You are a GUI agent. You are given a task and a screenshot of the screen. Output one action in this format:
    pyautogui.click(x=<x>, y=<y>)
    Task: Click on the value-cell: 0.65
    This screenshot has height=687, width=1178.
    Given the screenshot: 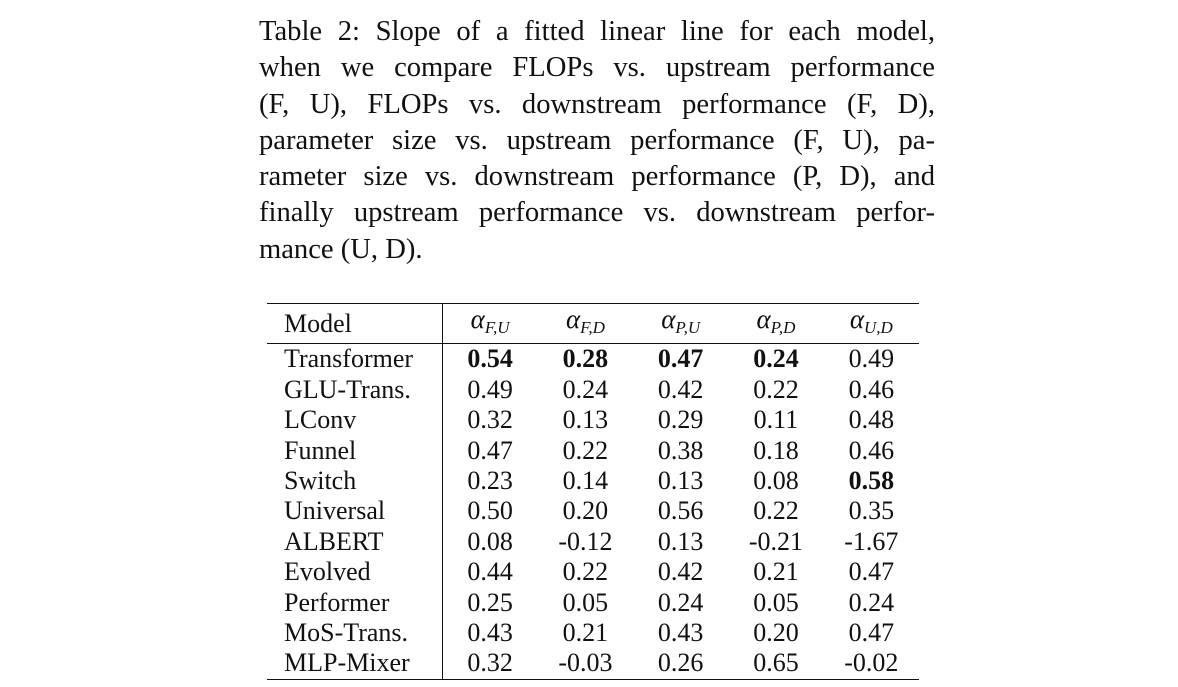 What is the action you would take?
    pyautogui.click(x=776, y=663)
    